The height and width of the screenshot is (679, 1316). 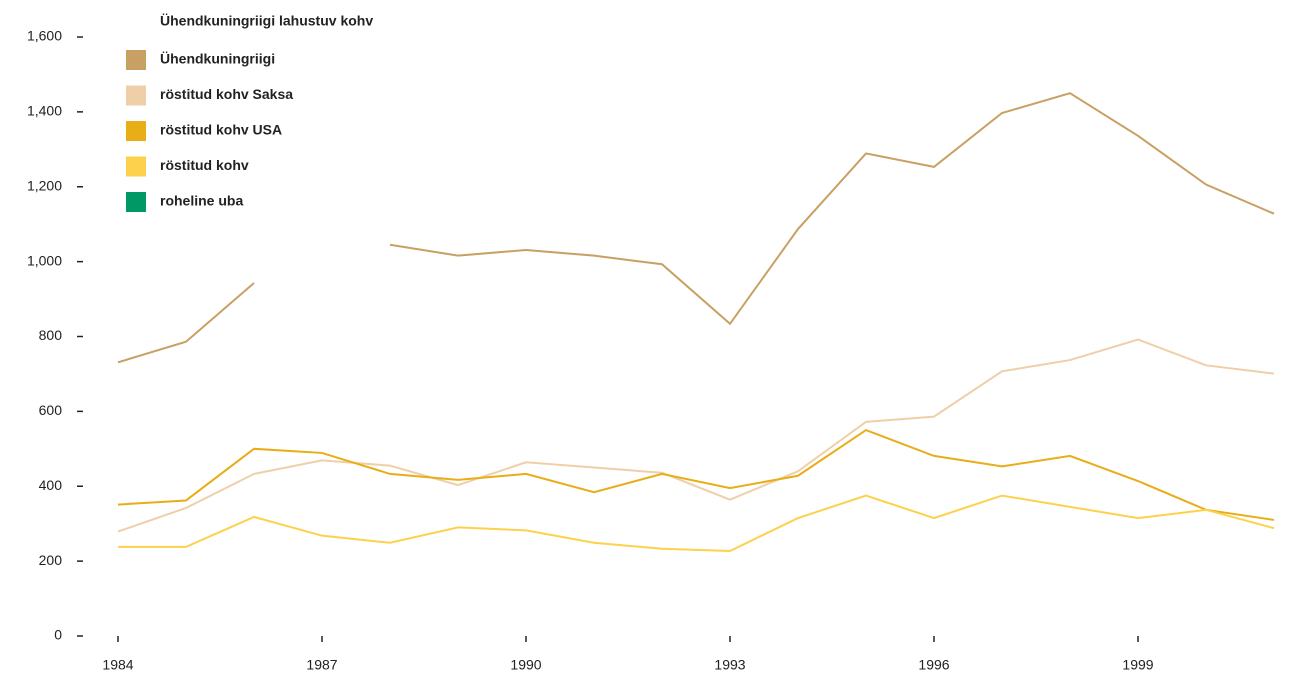 What do you see at coordinates (201, 201) in the screenshot?
I see `legend-label: roheline uba` at bounding box center [201, 201].